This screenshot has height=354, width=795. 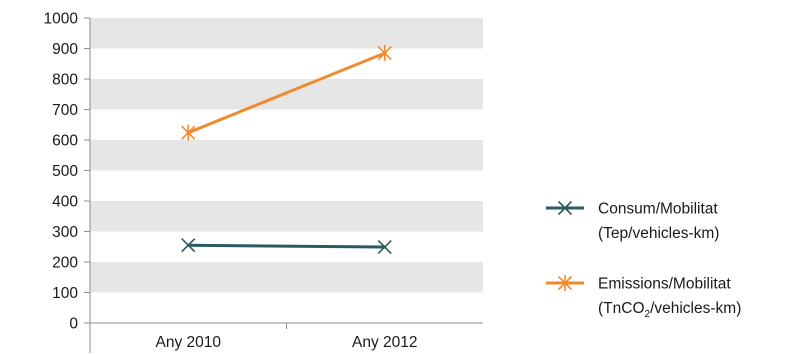 What do you see at coordinates (65, 293) in the screenshot?
I see `y-tick-label: 100` at bounding box center [65, 293].